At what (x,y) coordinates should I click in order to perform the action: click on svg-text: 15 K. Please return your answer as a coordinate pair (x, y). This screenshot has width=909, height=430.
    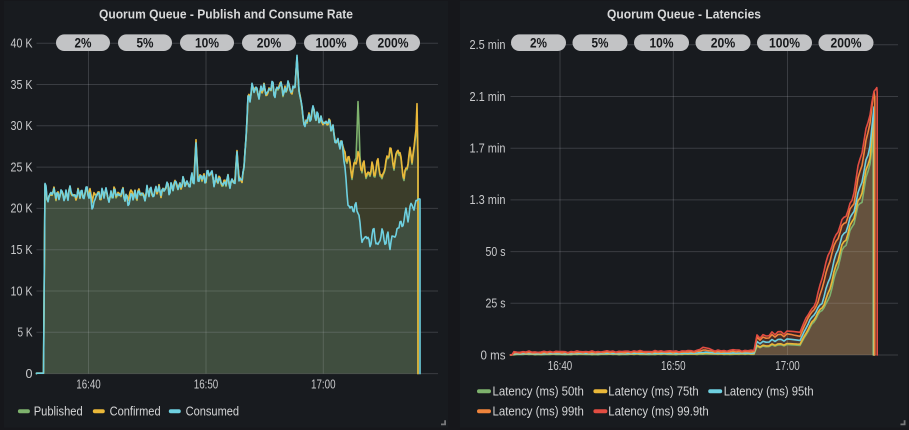
    Looking at the image, I should click on (22, 250).